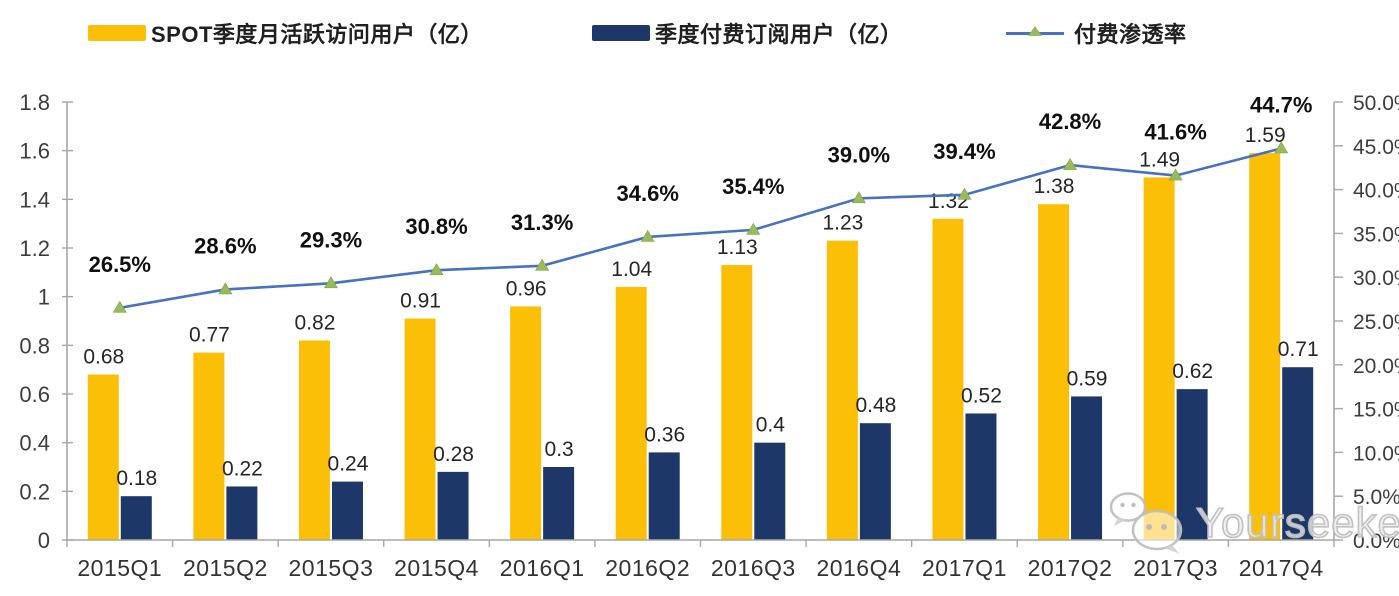  Describe the element at coordinates (1298, 349) in the screenshot. I see `subscribers-value-label: 0.71` at that location.